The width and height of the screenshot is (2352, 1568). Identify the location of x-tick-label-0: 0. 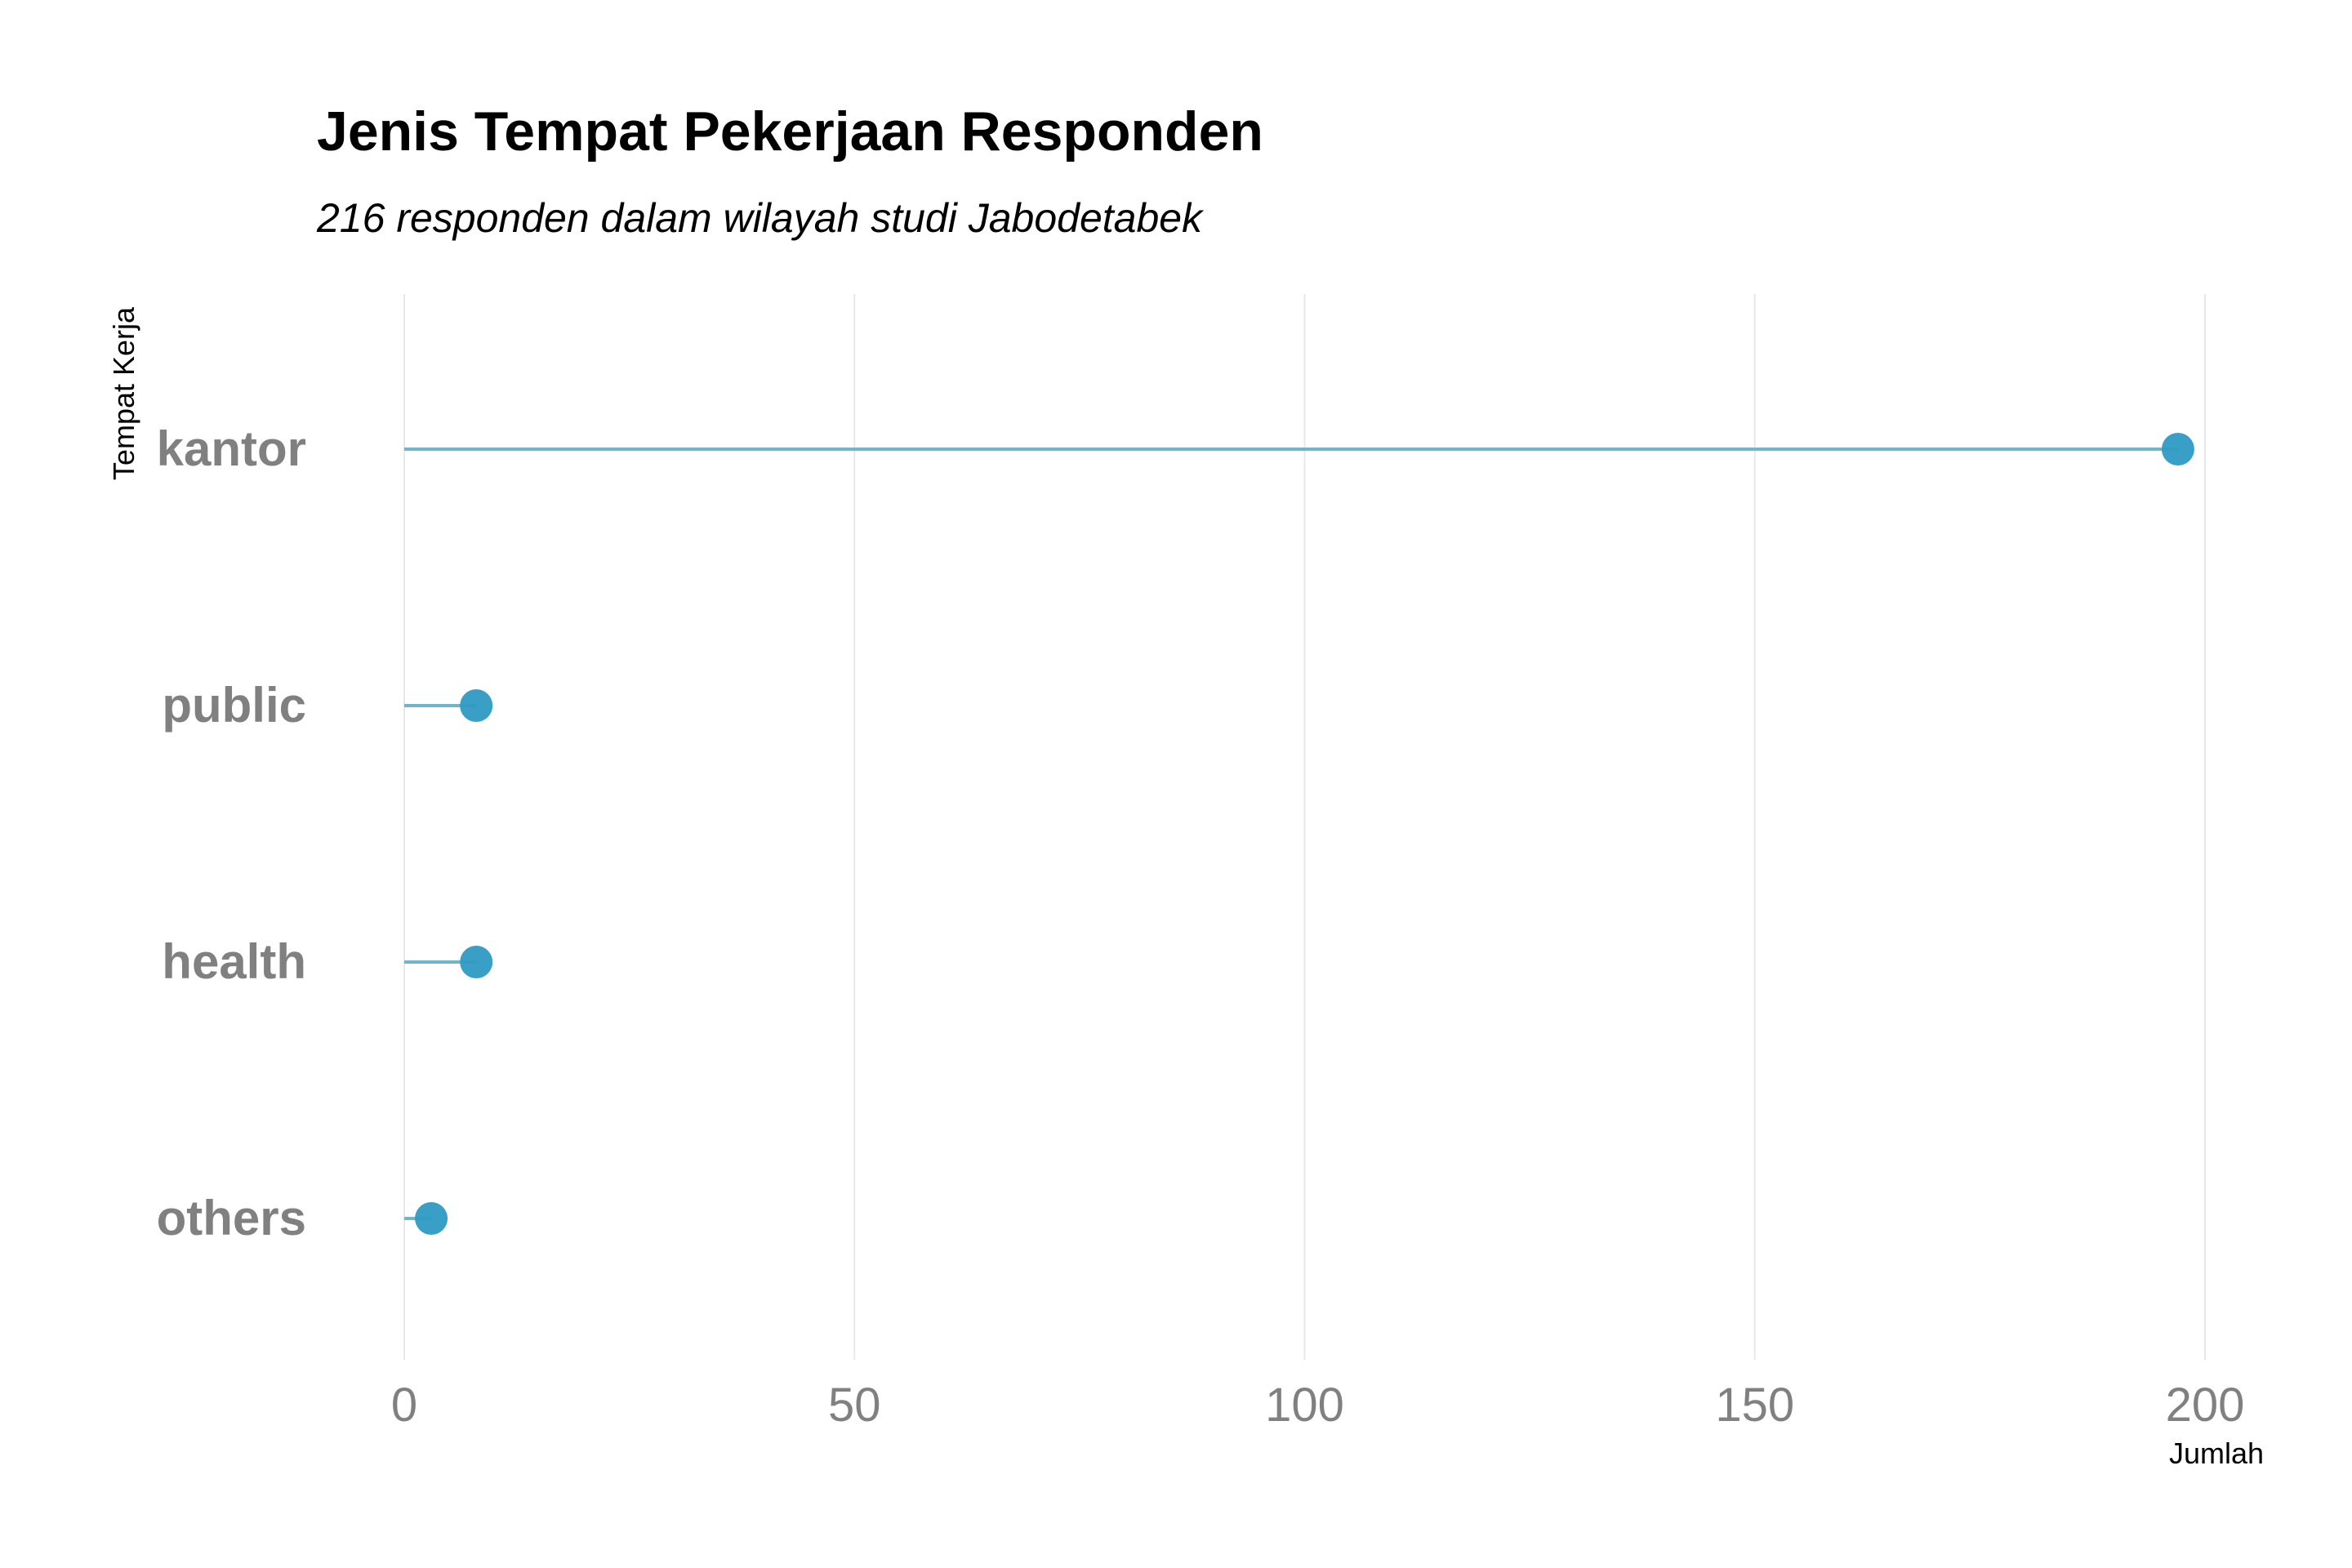
(404, 1405).